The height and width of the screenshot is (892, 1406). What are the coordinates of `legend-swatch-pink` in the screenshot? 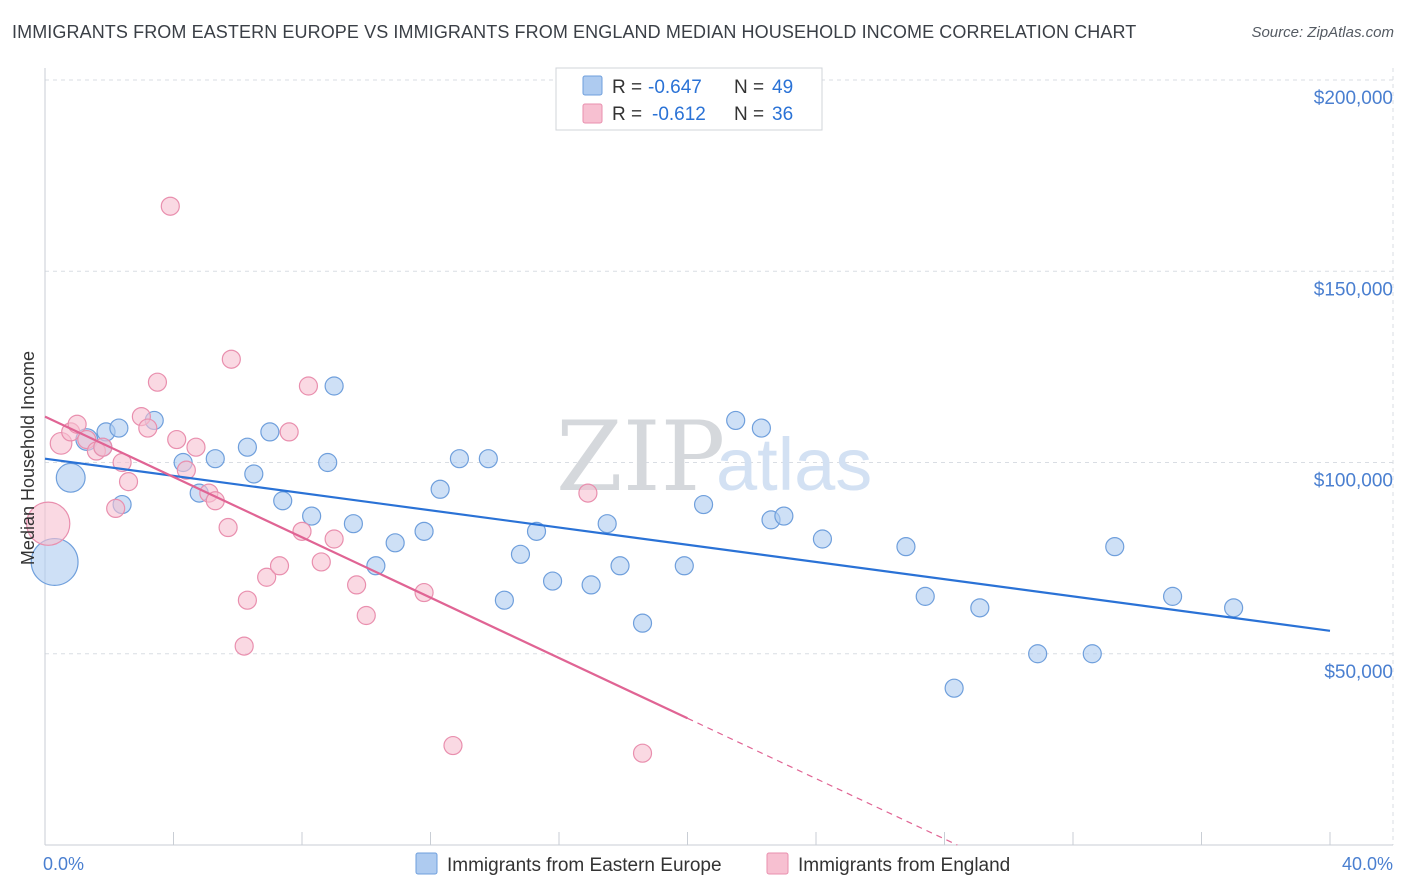 It's located at (777, 863).